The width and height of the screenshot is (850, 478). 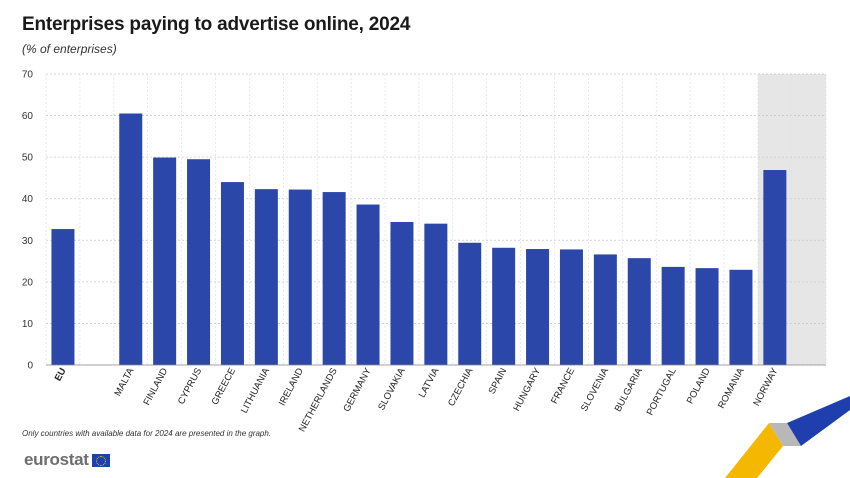 I want to click on x-tick-label: ROMANIA, so click(x=731, y=388).